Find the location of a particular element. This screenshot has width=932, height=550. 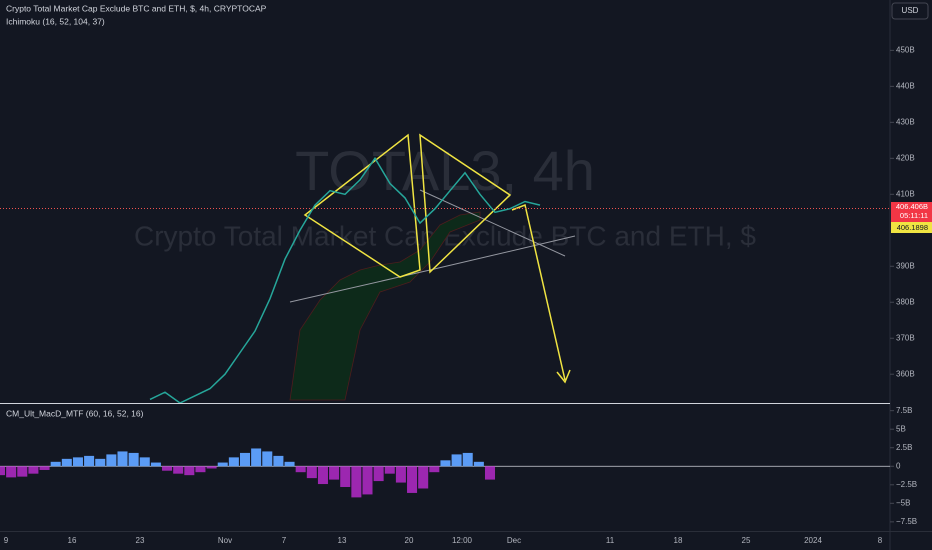

y-tick-label: 0 is located at coordinates (898, 465).